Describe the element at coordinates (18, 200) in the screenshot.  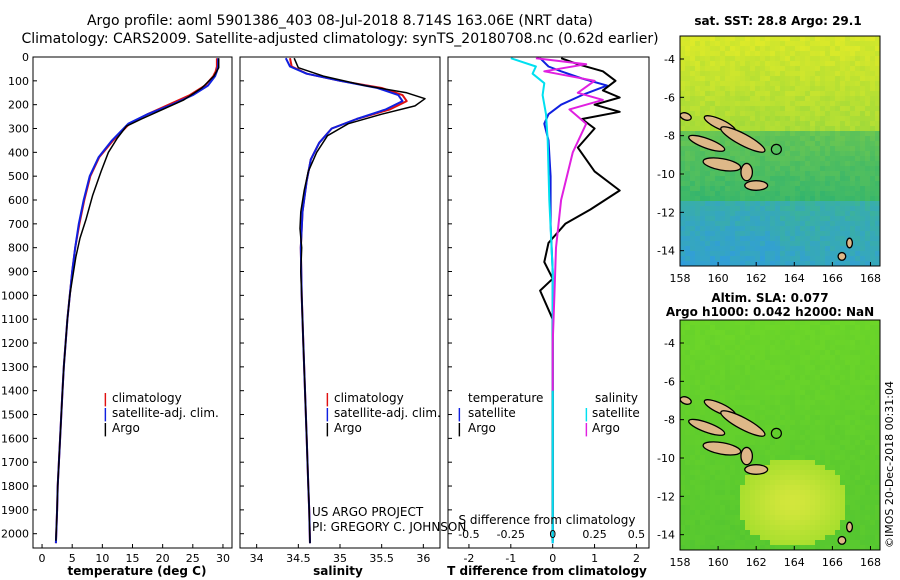
I see `depth-tick-label: 600` at that location.